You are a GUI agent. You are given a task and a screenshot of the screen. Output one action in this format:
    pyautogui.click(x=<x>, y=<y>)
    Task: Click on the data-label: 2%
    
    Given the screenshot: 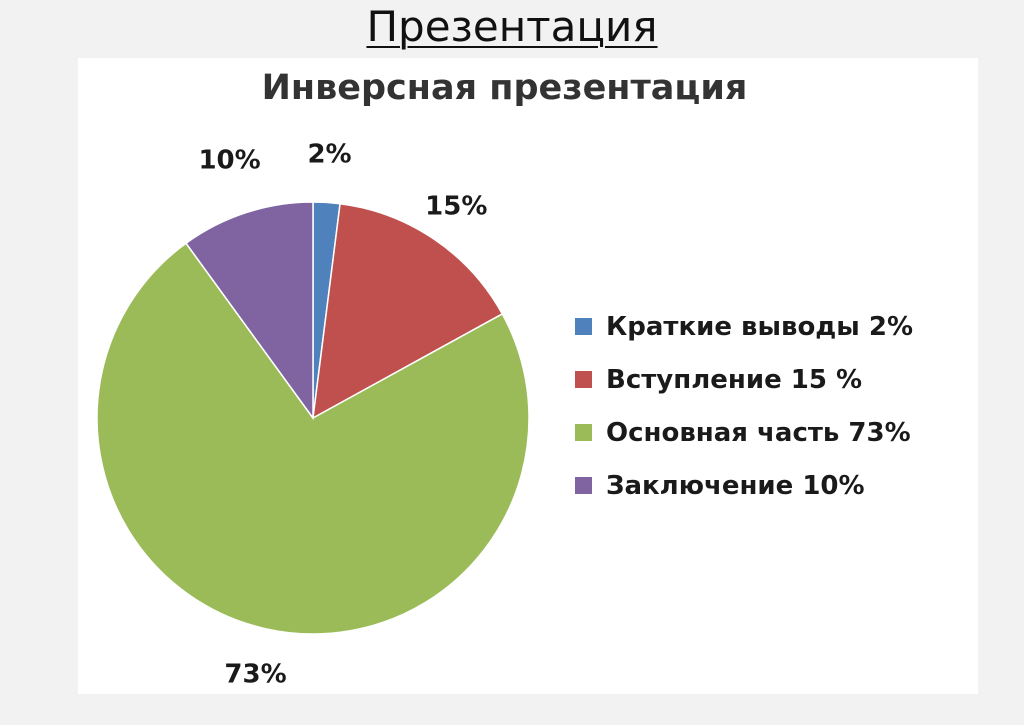 What is the action you would take?
    pyautogui.click(x=329, y=155)
    